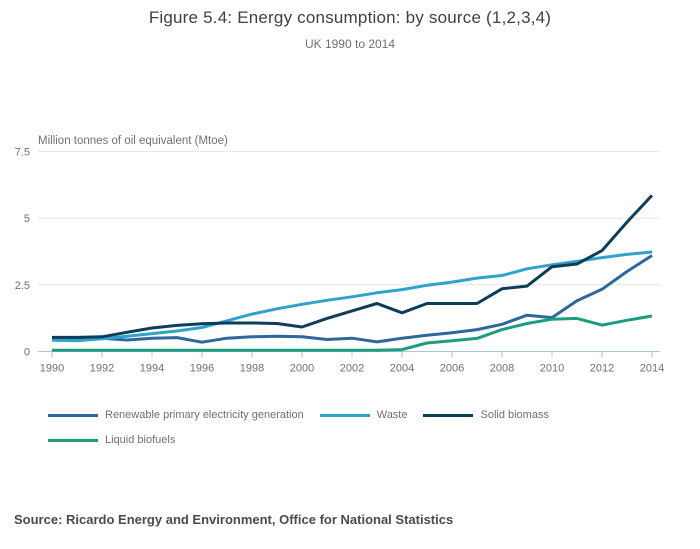 The height and width of the screenshot is (549, 700). Describe the element at coordinates (502, 369) in the screenshot. I see `x-axis-tick-label: 2008` at that location.